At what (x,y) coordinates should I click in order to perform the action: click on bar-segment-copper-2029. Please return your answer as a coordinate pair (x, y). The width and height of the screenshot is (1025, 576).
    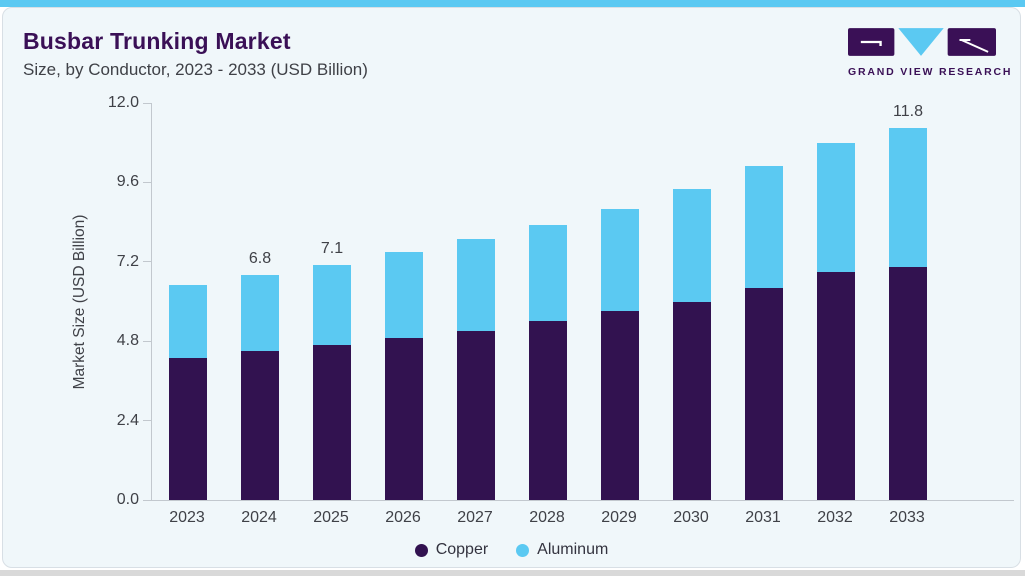
    Looking at the image, I should click on (620, 405).